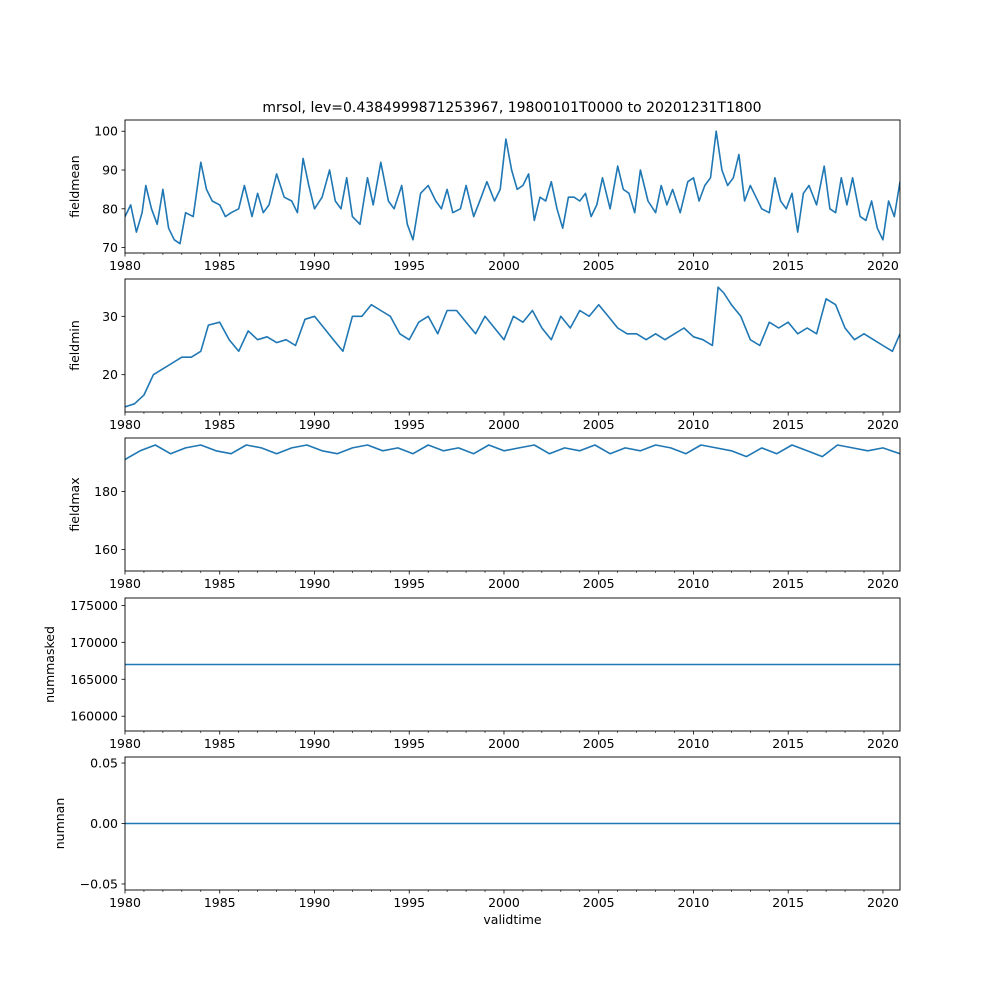  Describe the element at coordinates (110, 374) in the screenshot. I see `y-tick-label: 20` at that location.